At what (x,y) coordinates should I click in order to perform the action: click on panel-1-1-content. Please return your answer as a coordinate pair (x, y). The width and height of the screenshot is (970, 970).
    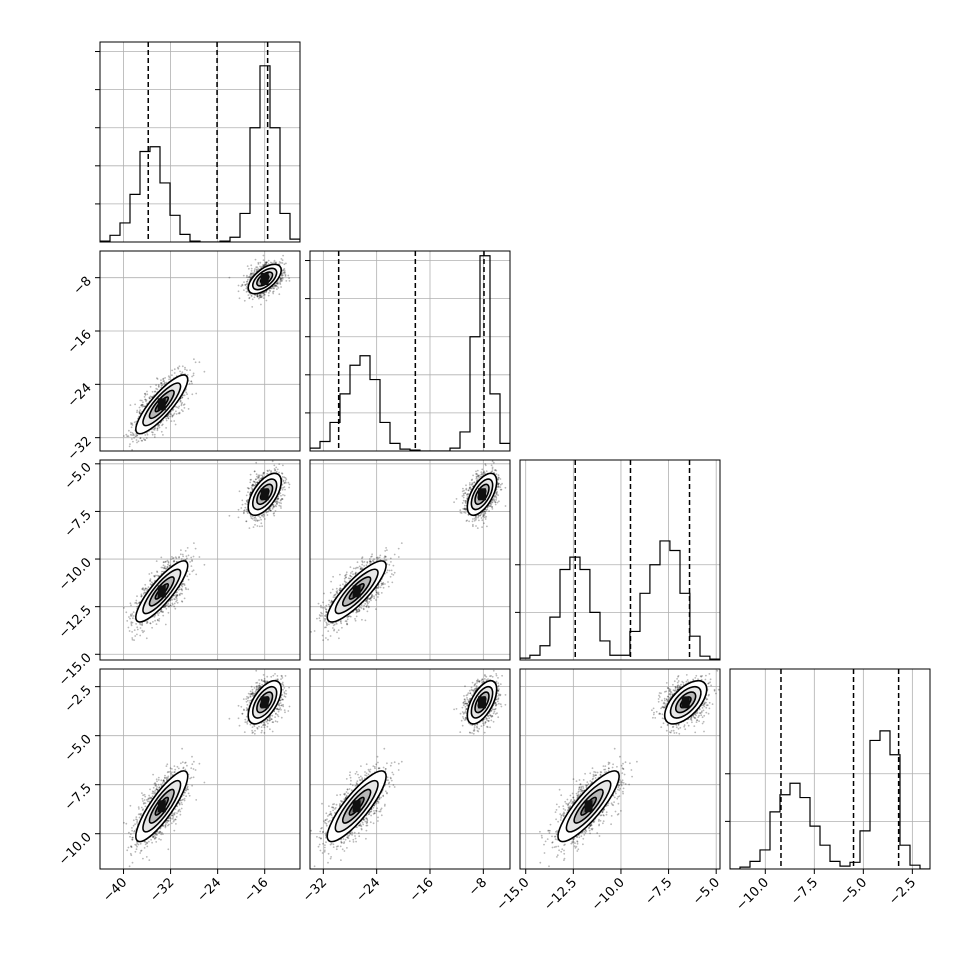
    Looking at the image, I should click on (410, 351).